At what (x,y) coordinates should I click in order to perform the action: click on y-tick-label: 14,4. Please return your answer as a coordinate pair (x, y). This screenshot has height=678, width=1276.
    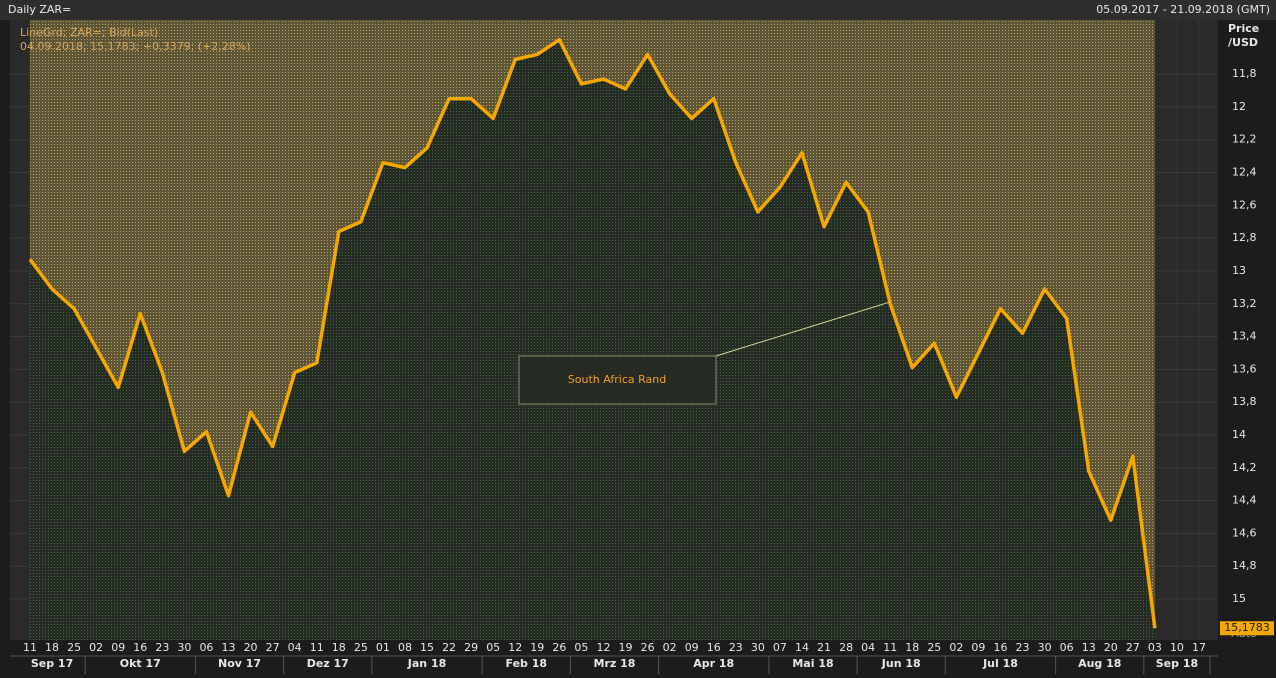
    Looking at the image, I should click on (1244, 500).